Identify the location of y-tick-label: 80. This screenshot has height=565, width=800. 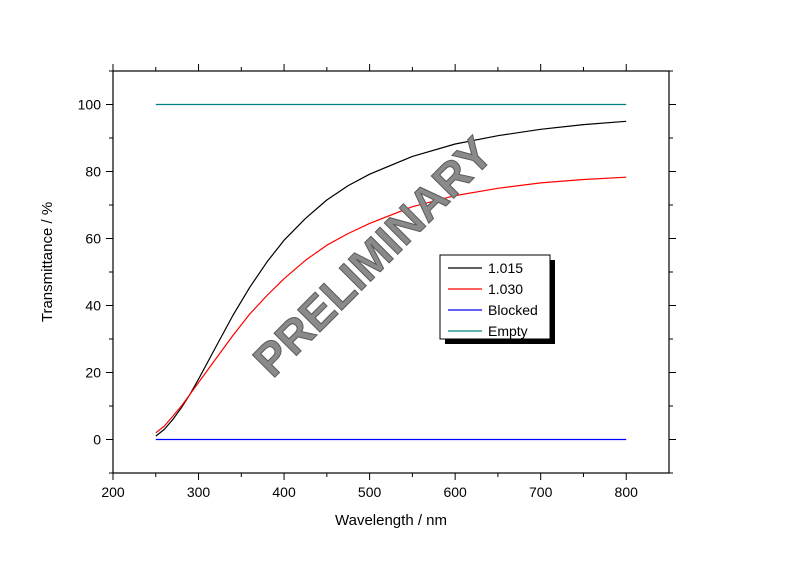
(93, 172).